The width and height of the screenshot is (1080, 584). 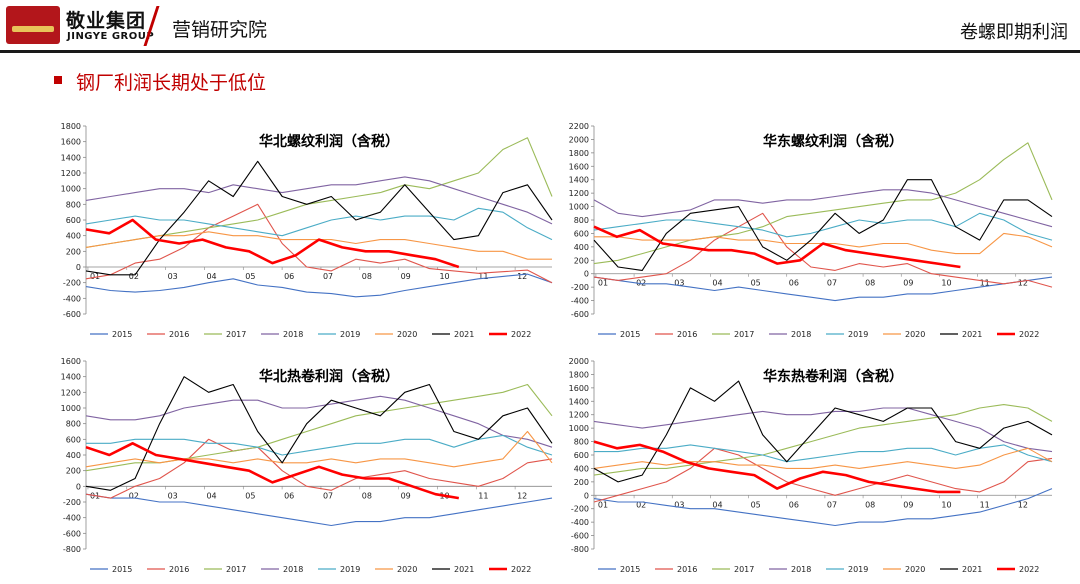 I want to click on series-line-2018, so click(x=823, y=430).